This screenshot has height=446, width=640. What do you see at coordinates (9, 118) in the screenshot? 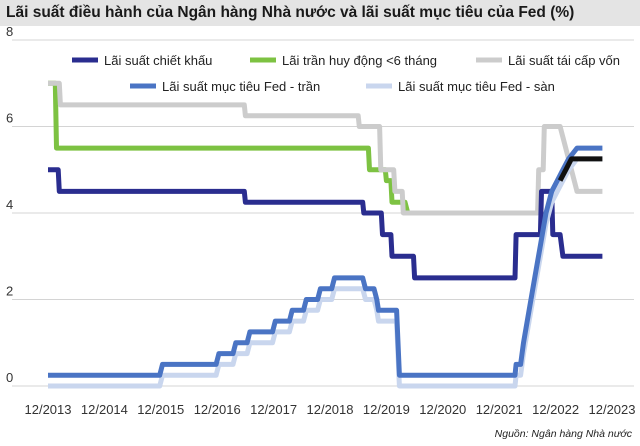
I see `y-tick-label: 6` at bounding box center [9, 118].